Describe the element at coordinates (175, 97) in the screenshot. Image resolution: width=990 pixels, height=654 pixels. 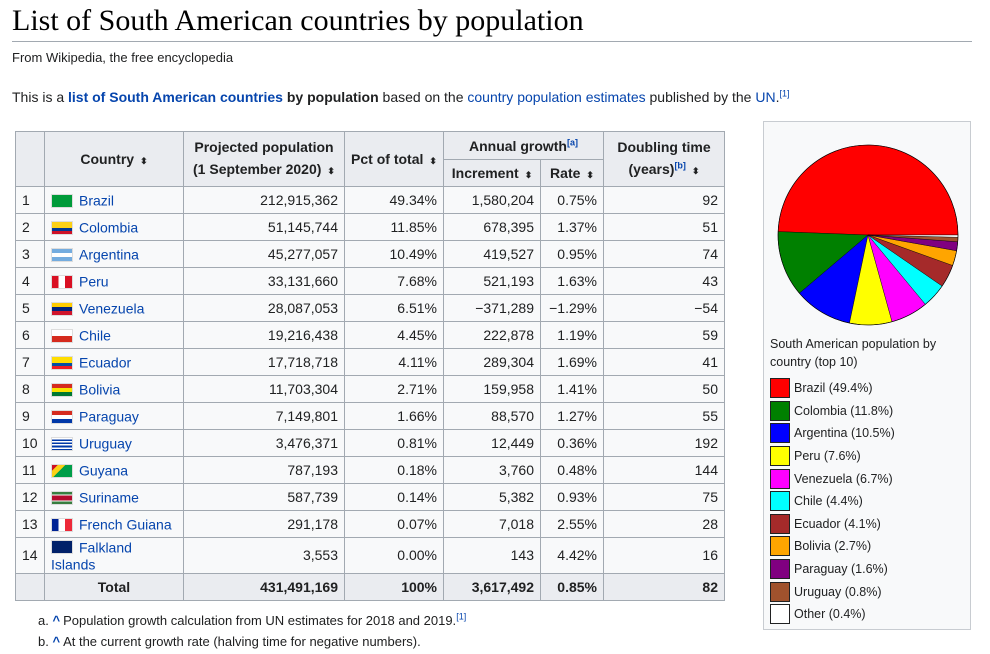
I see `list-link: list of South American countries` at that location.